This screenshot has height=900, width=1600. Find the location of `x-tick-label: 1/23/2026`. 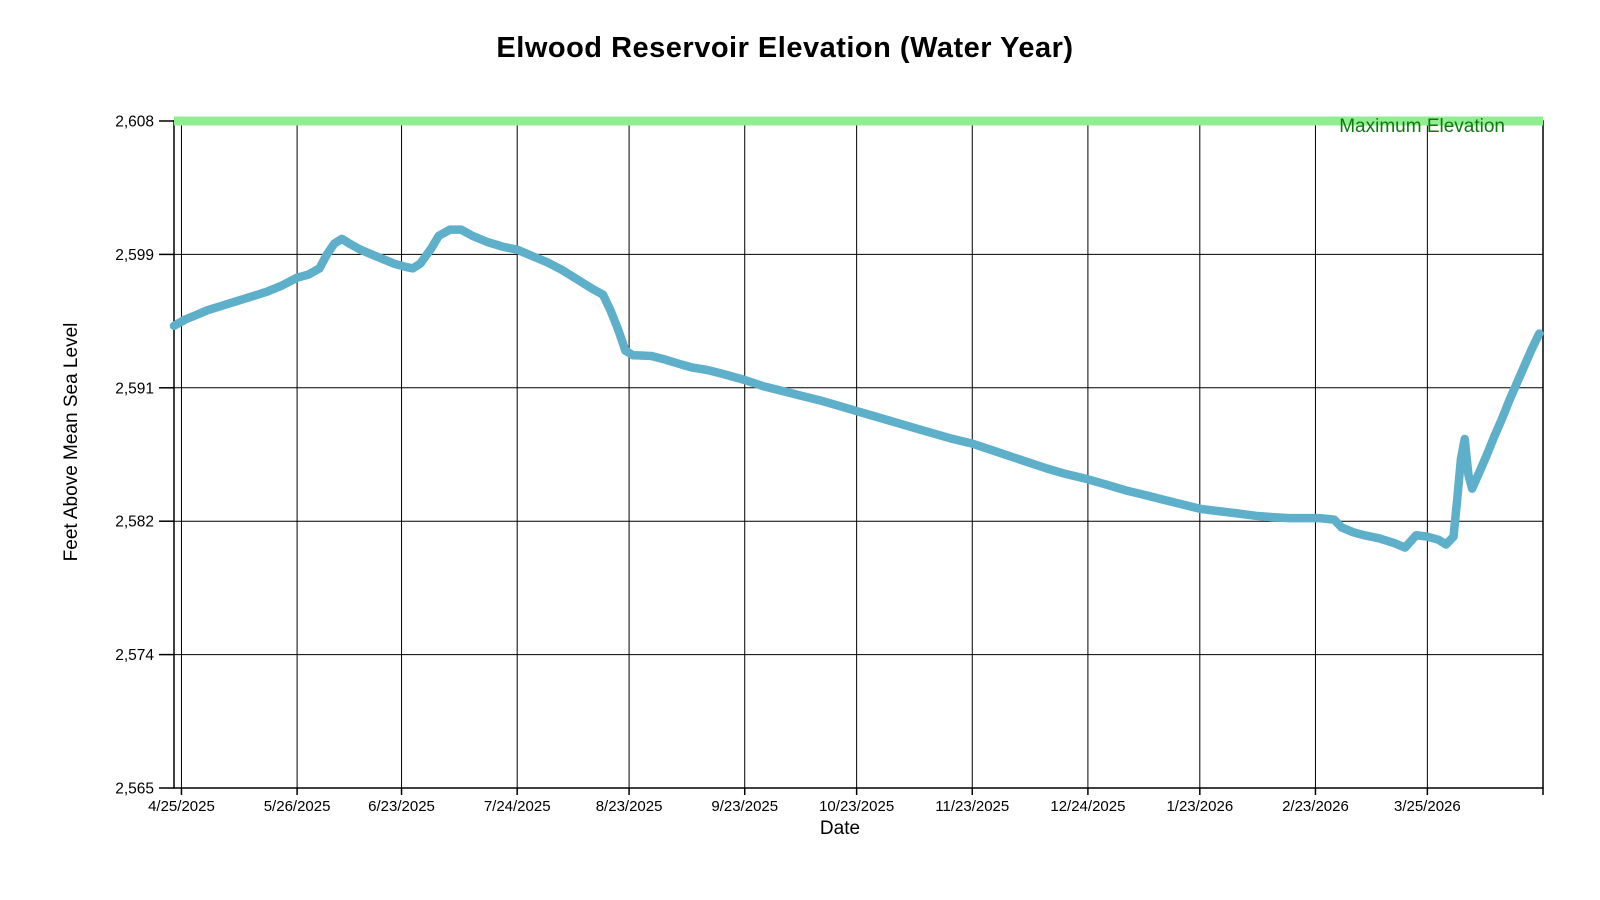

x-tick-label: 1/23/2026 is located at coordinates (1199, 806).